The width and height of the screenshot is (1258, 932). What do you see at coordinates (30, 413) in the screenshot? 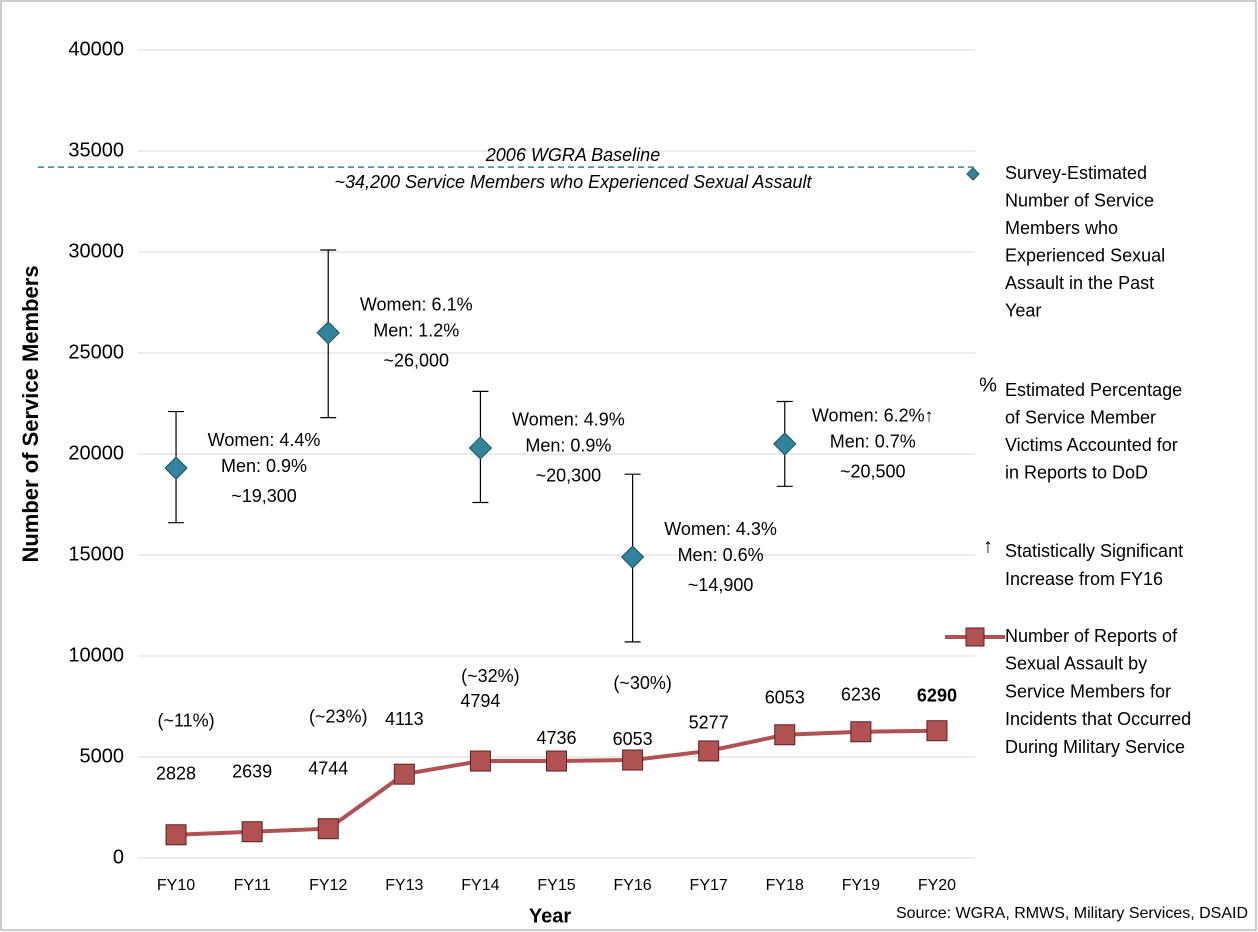
I see `y-axis-label: Number of Service Members` at bounding box center [30, 413].